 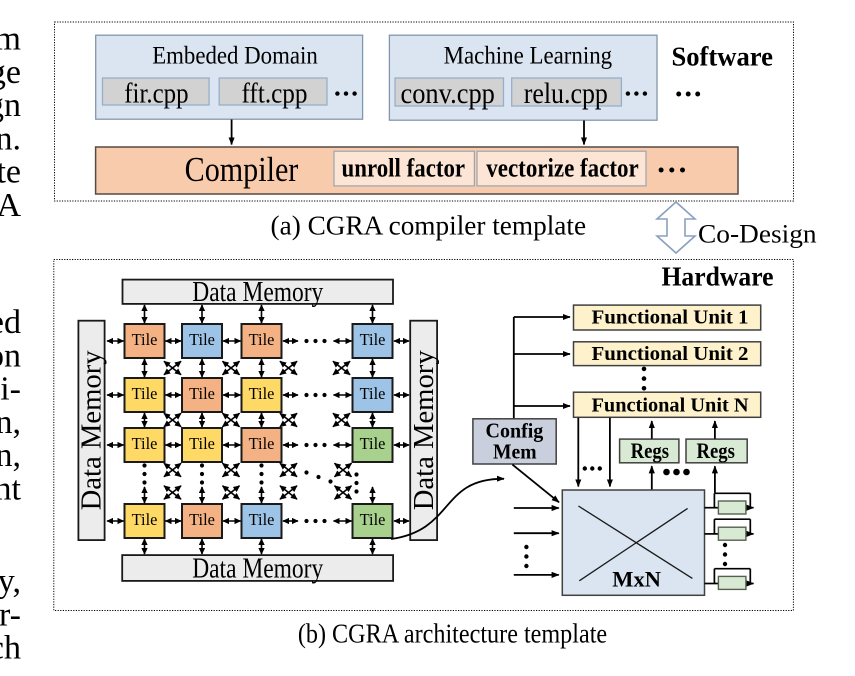 I want to click on svg-text: fir.cpp, so click(x=156, y=94).